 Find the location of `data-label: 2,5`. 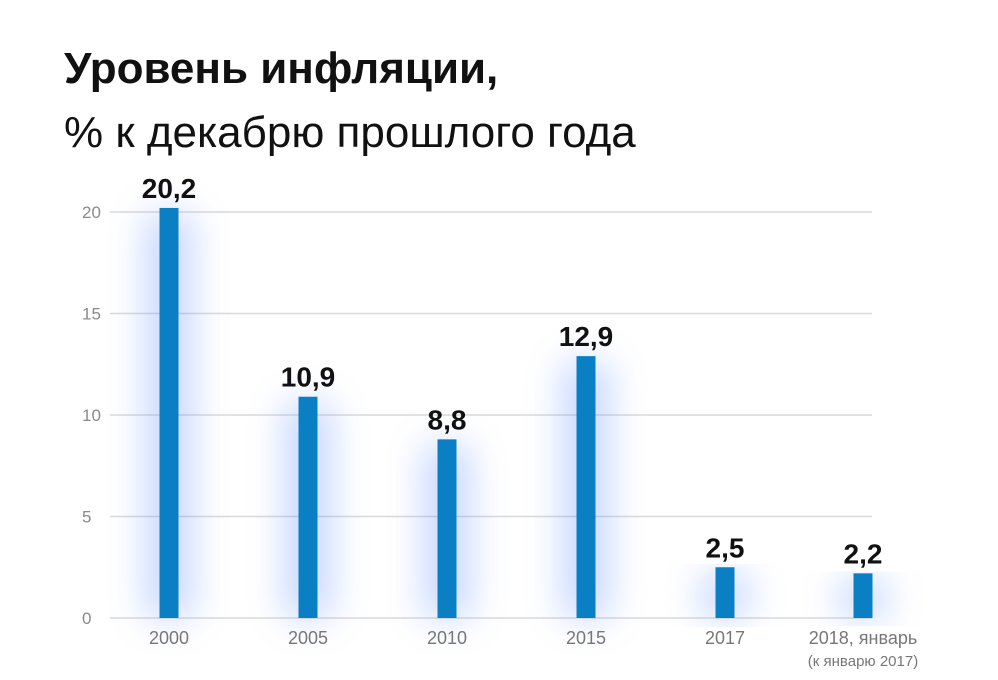

data-label: 2,5 is located at coordinates (725, 547).